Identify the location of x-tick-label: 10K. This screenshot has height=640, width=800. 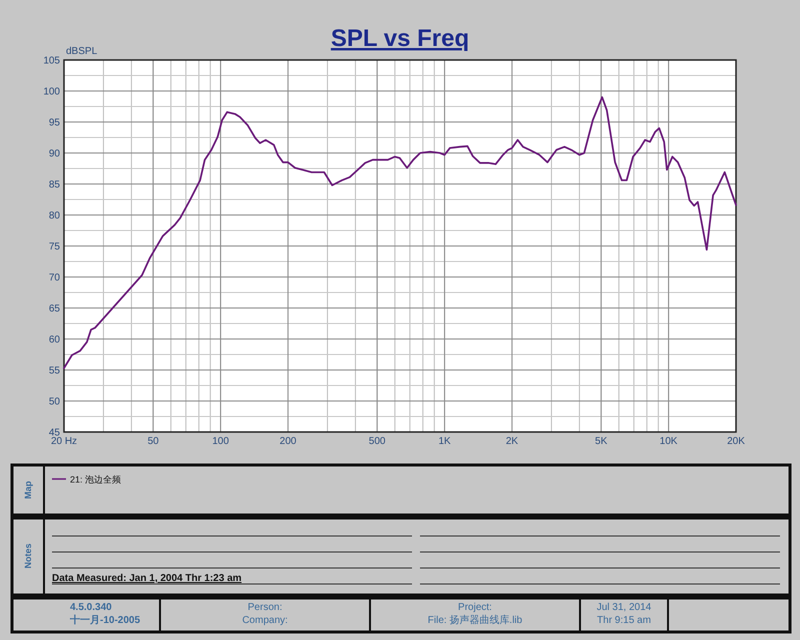
(669, 441).